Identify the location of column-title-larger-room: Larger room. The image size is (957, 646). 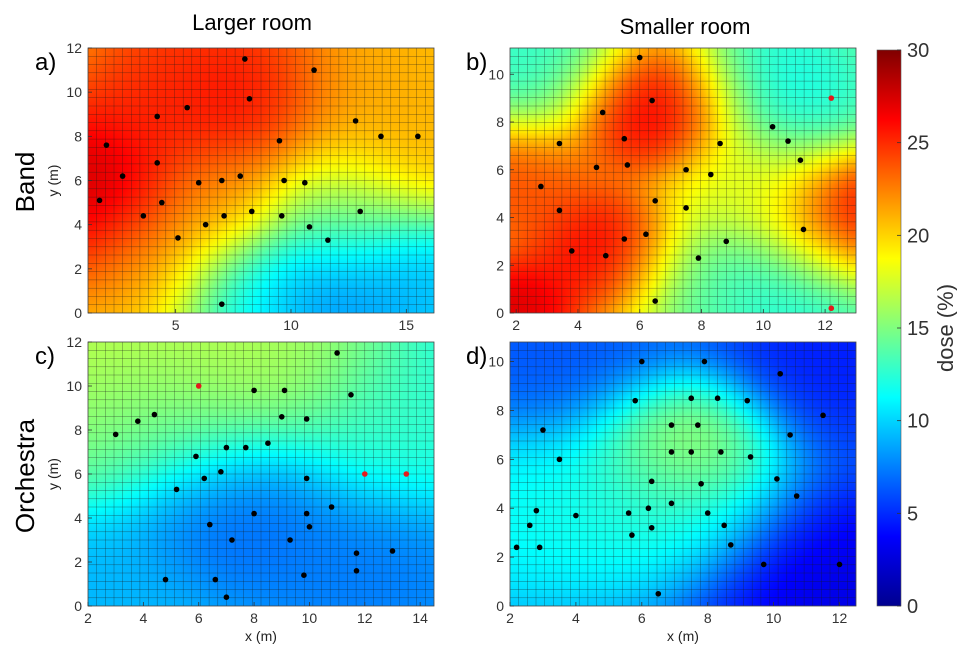
(252, 22).